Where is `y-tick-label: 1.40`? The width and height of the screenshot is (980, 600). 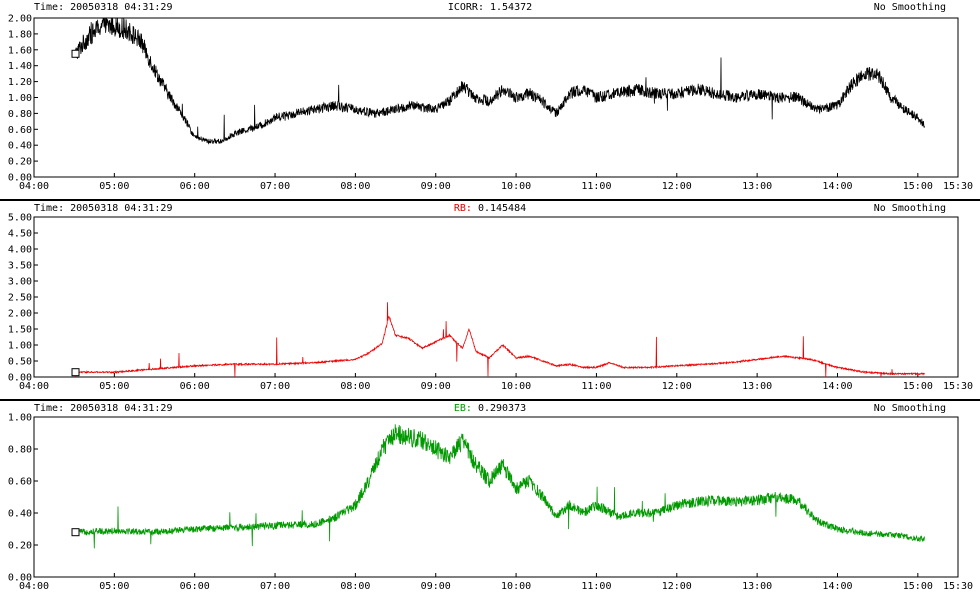 y-tick-label: 1.40 is located at coordinates (20, 66).